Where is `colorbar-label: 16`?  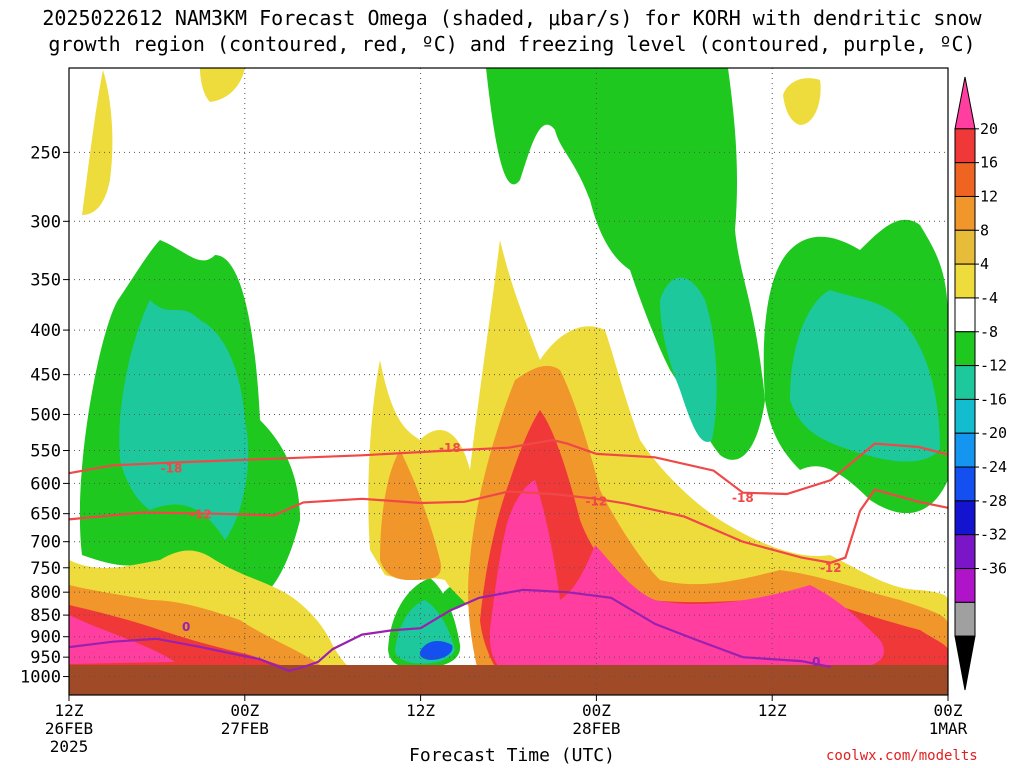
colorbar-label: 16 is located at coordinates (989, 163).